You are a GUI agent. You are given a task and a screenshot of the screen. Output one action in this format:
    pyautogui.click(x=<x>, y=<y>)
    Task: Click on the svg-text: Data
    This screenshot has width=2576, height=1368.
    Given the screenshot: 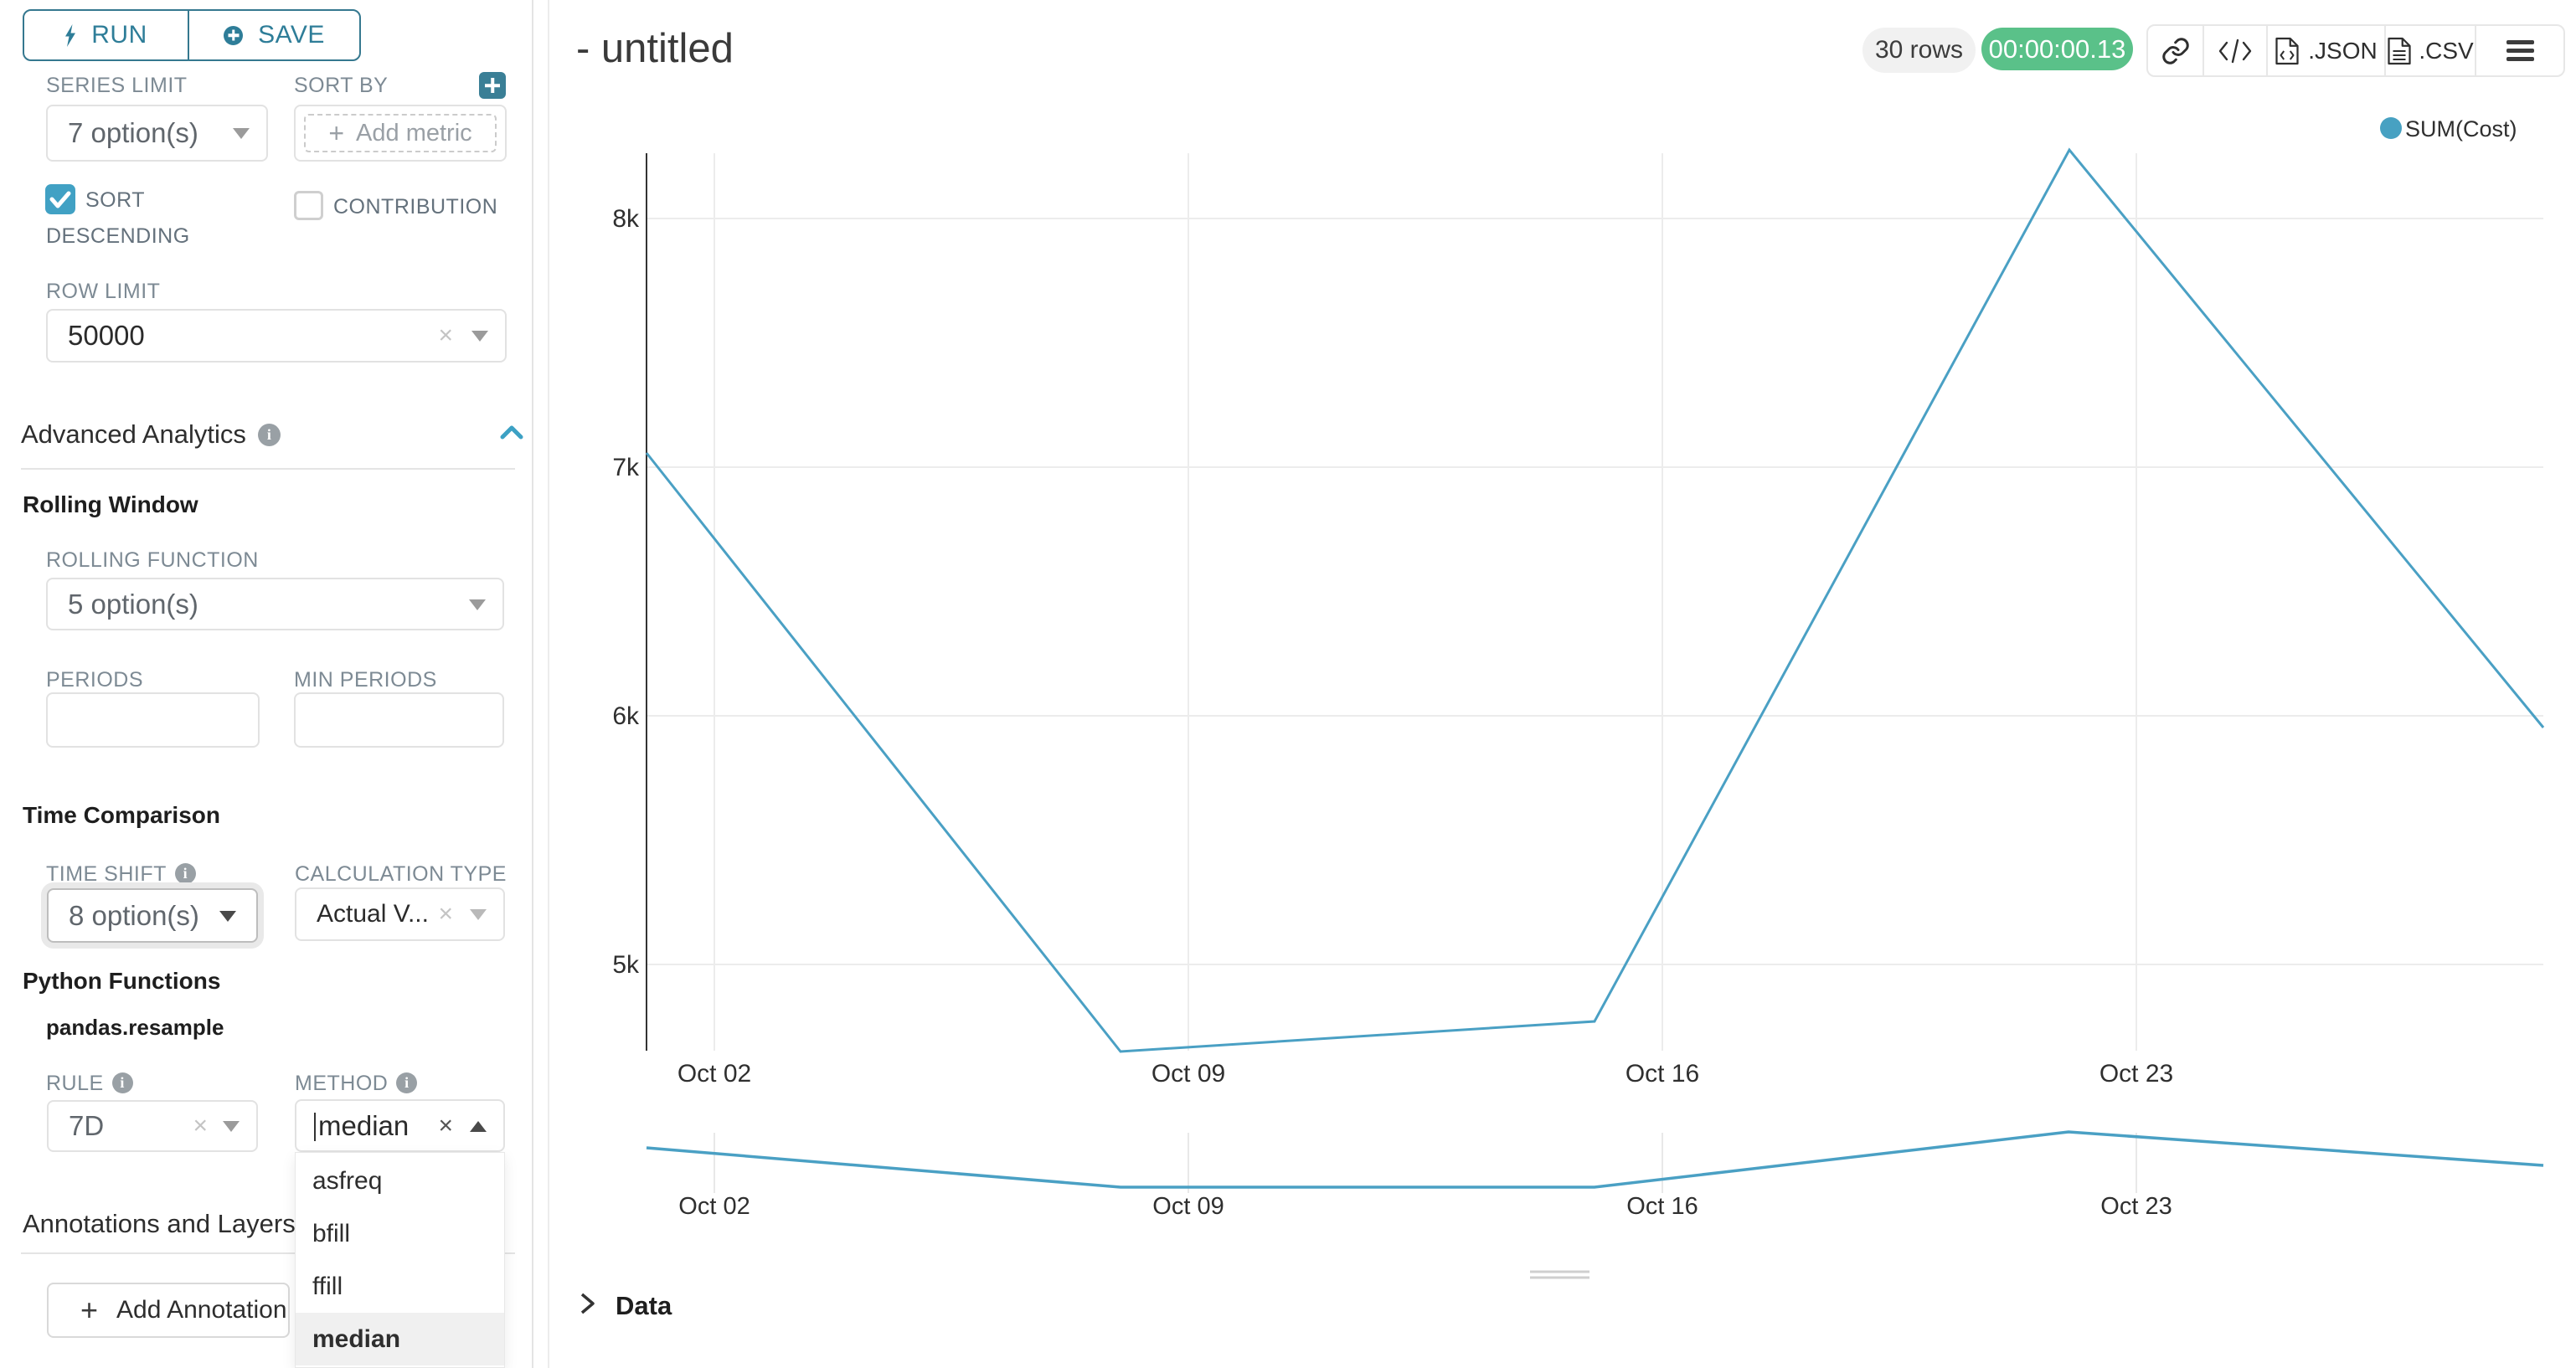 What is the action you would take?
    pyautogui.click(x=644, y=1305)
    